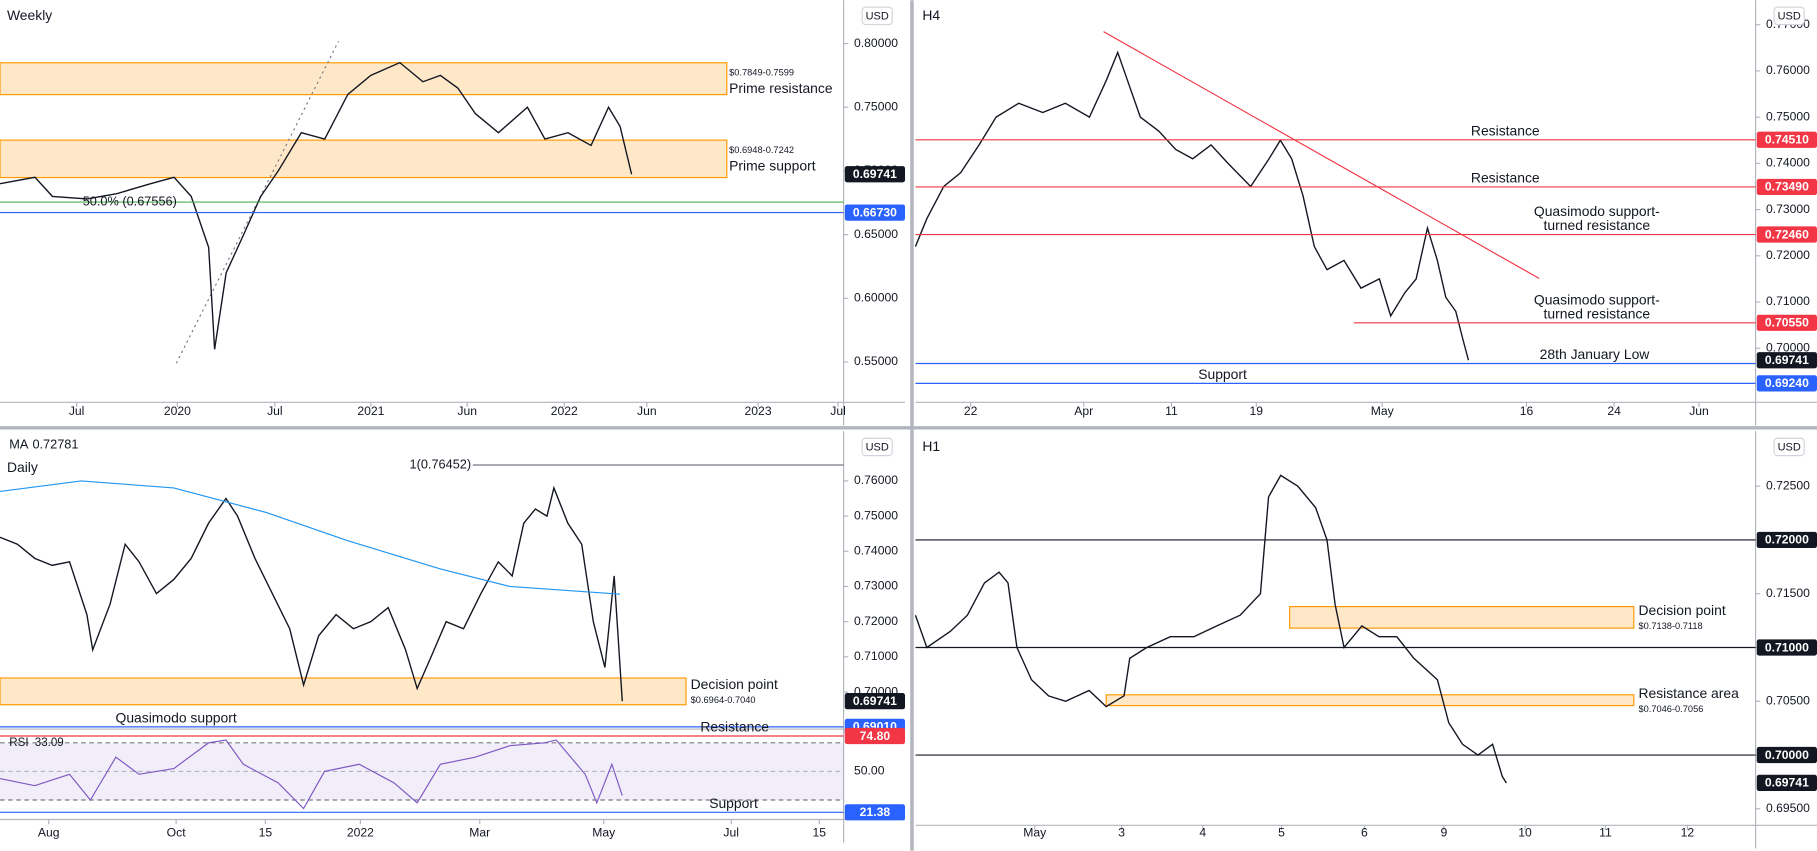 This screenshot has width=1817, height=851. Describe the element at coordinates (876, 43) in the screenshot. I see `y-tick-label: 0.80000` at that location.